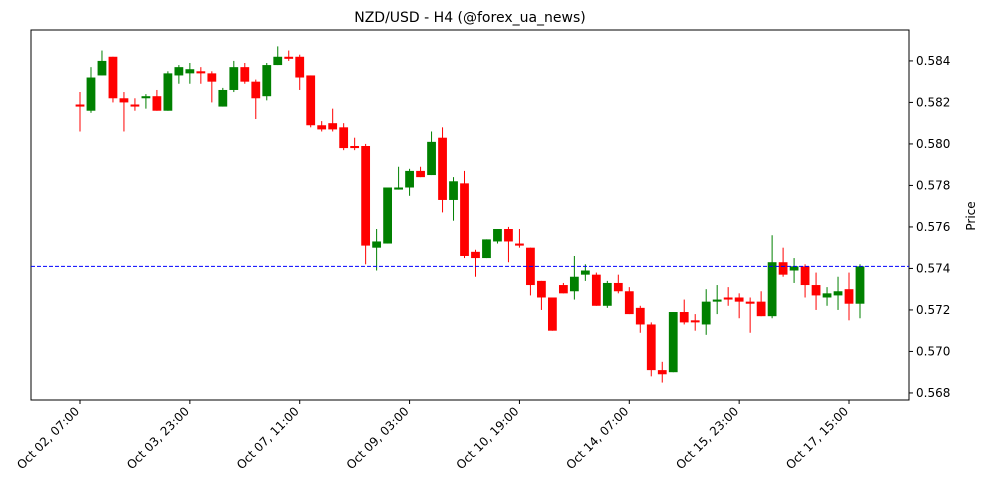 The width and height of the screenshot is (1000, 500). I want to click on x-tick-label: Oct 09, 03:00, so click(378, 438).